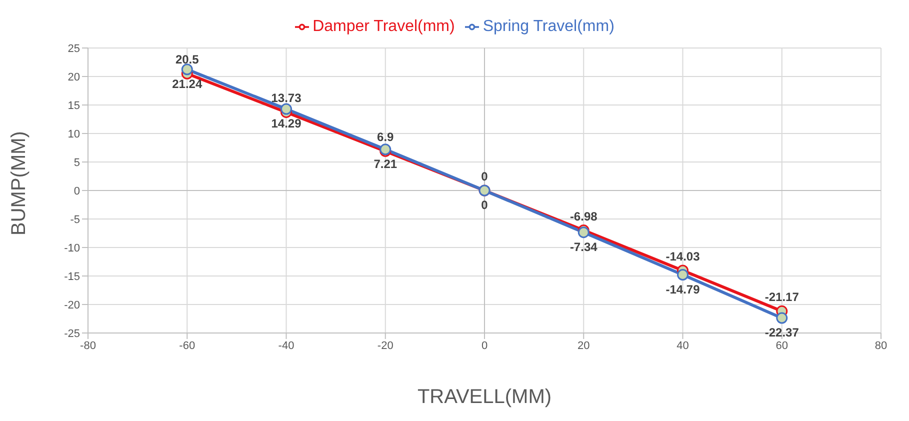  Describe the element at coordinates (72, 305) in the screenshot. I see `y-tick-label: -20` at that location.